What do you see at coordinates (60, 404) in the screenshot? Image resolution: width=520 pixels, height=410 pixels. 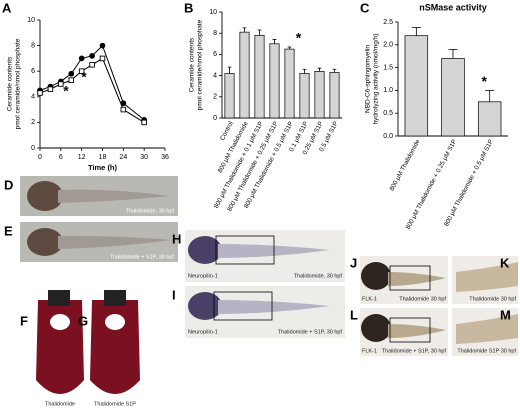 I see `caption: Thalidomide` at bounding box center [60, 404].